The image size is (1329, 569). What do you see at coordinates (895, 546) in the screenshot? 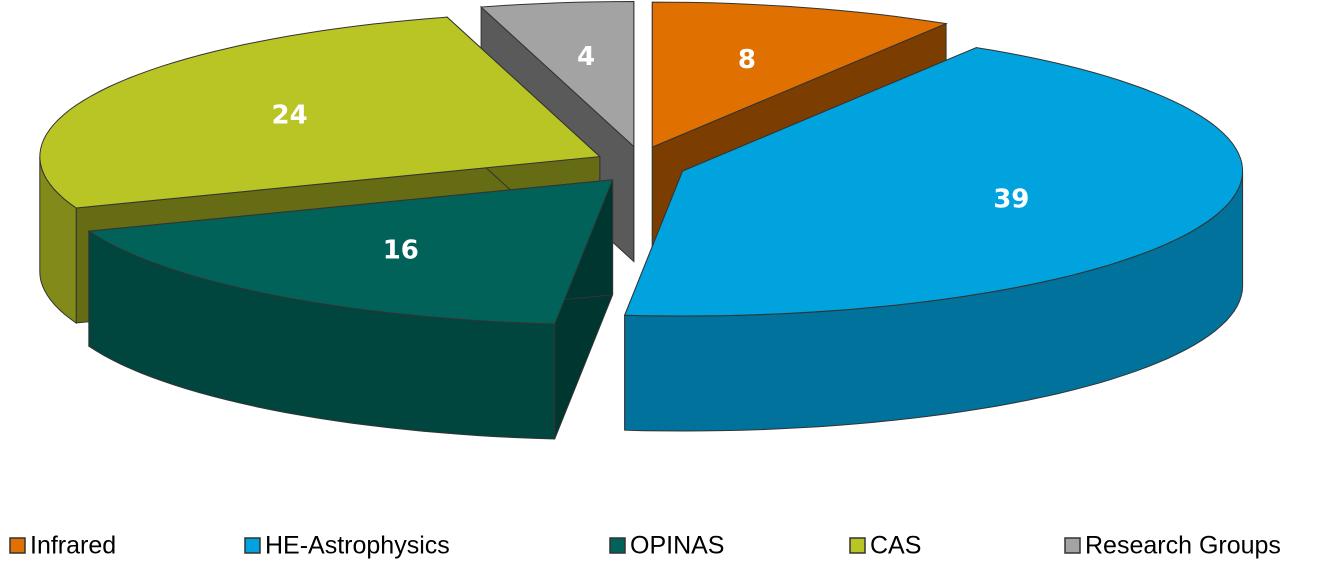
I see `legend-label: CAS` at bounding box center [895, 546].